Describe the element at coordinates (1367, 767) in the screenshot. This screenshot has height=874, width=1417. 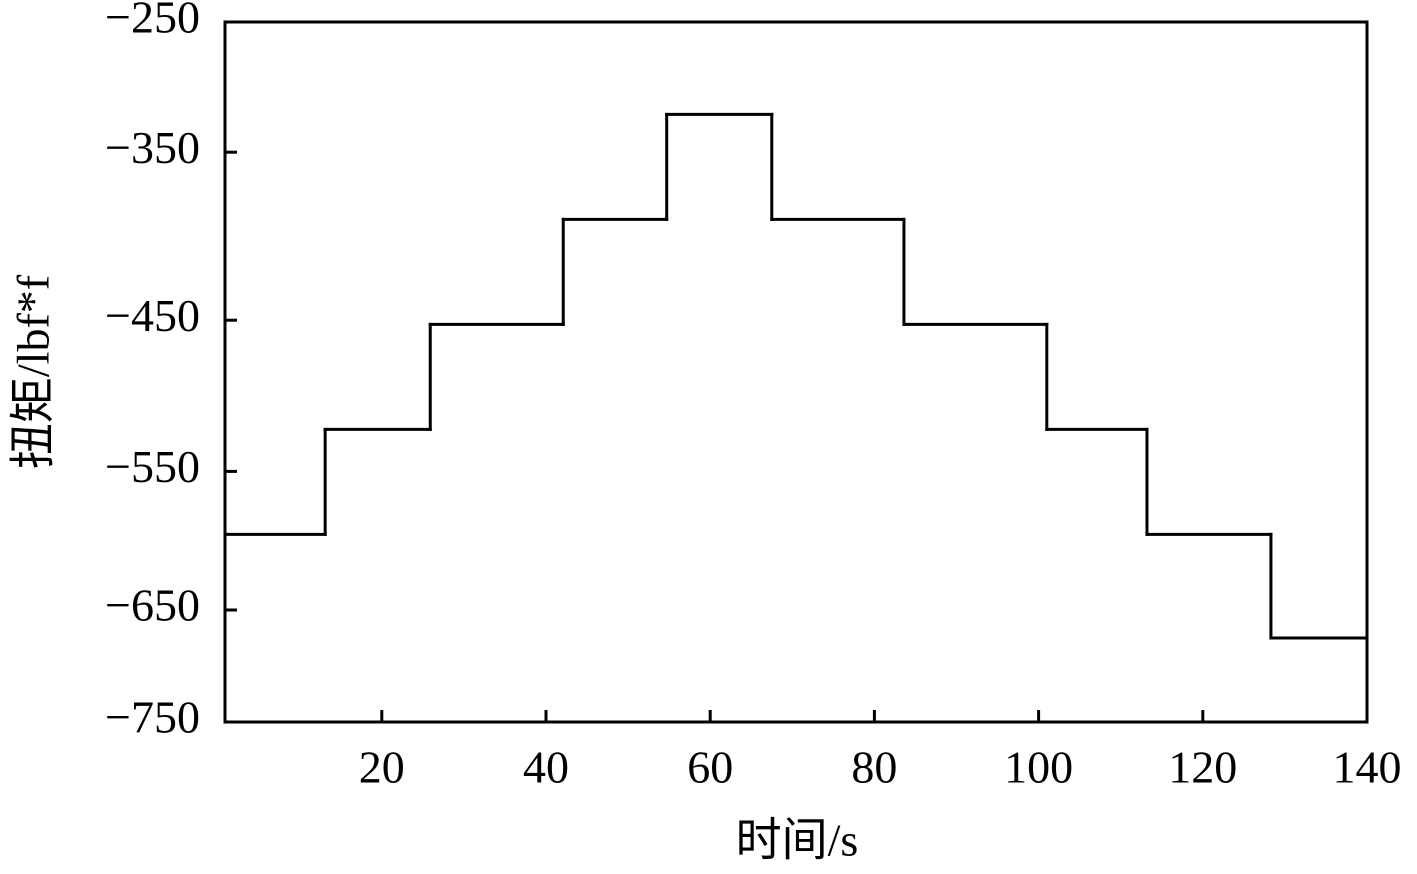
I see `x-tick-label: 140` at that location.